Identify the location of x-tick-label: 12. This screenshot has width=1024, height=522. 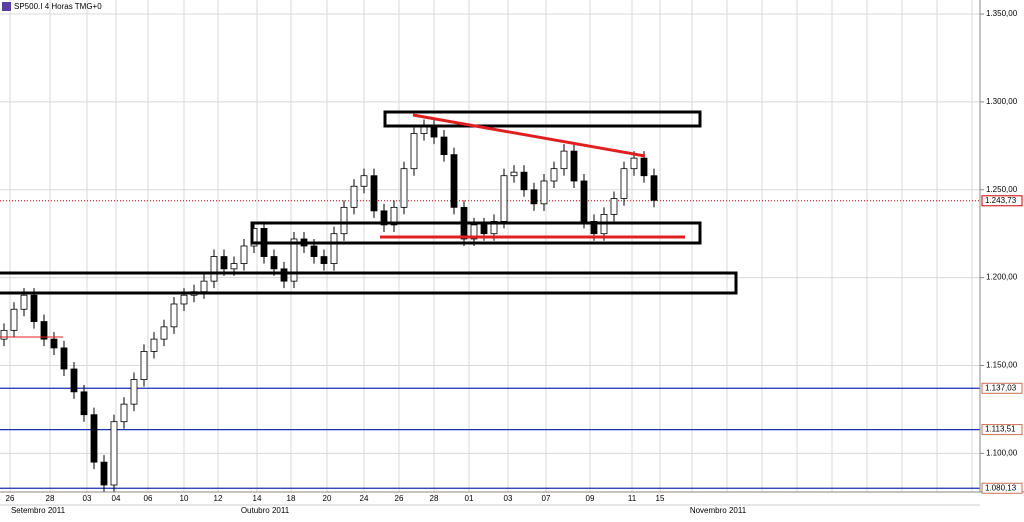
(218, 498).